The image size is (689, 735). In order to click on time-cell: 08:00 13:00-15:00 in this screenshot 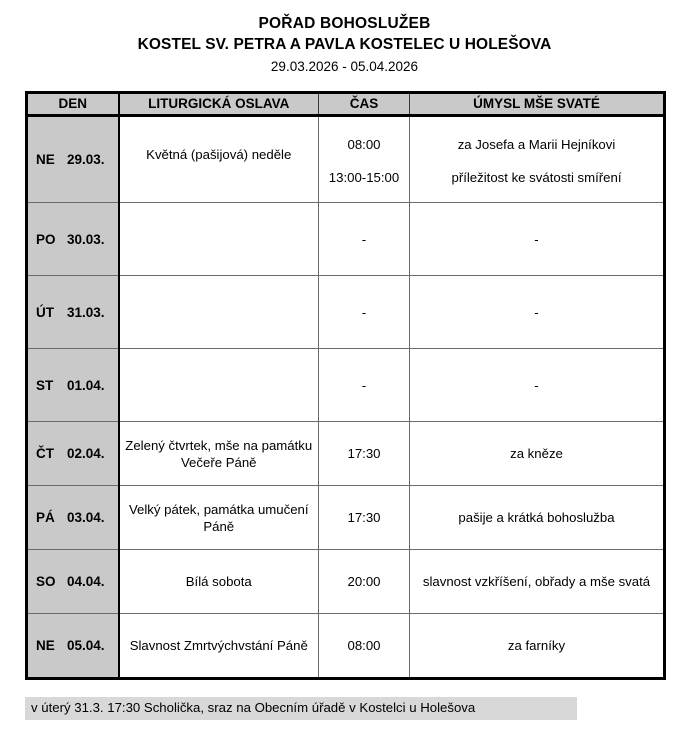, I will do `click(364, 159)`.